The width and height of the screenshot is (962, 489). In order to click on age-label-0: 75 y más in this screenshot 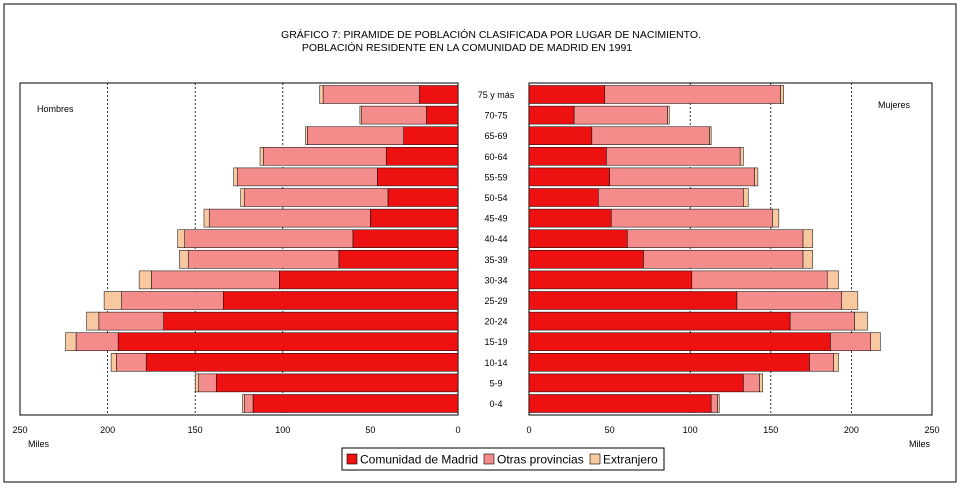, I will do `click(496, 95)`.